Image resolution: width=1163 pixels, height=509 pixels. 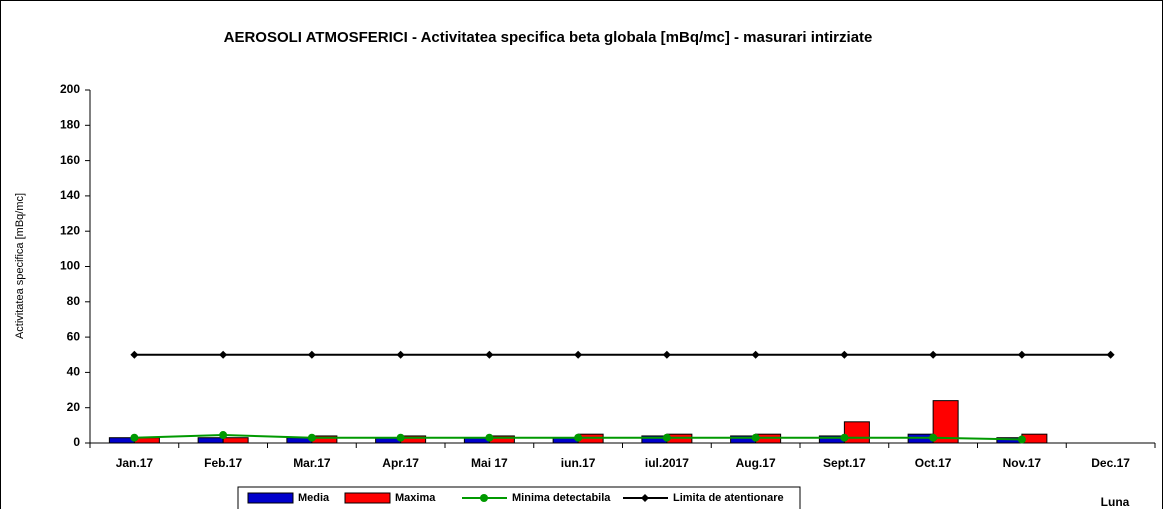 What do you see at coordinates (400, 463) in the screenshot?
I see `x-tick-label: Apr.17` at bounding box center [400, 463].